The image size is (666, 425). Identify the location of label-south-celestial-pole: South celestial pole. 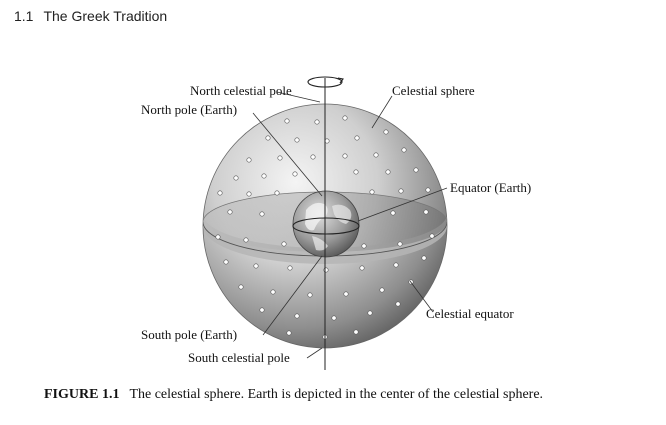
(239, 357).